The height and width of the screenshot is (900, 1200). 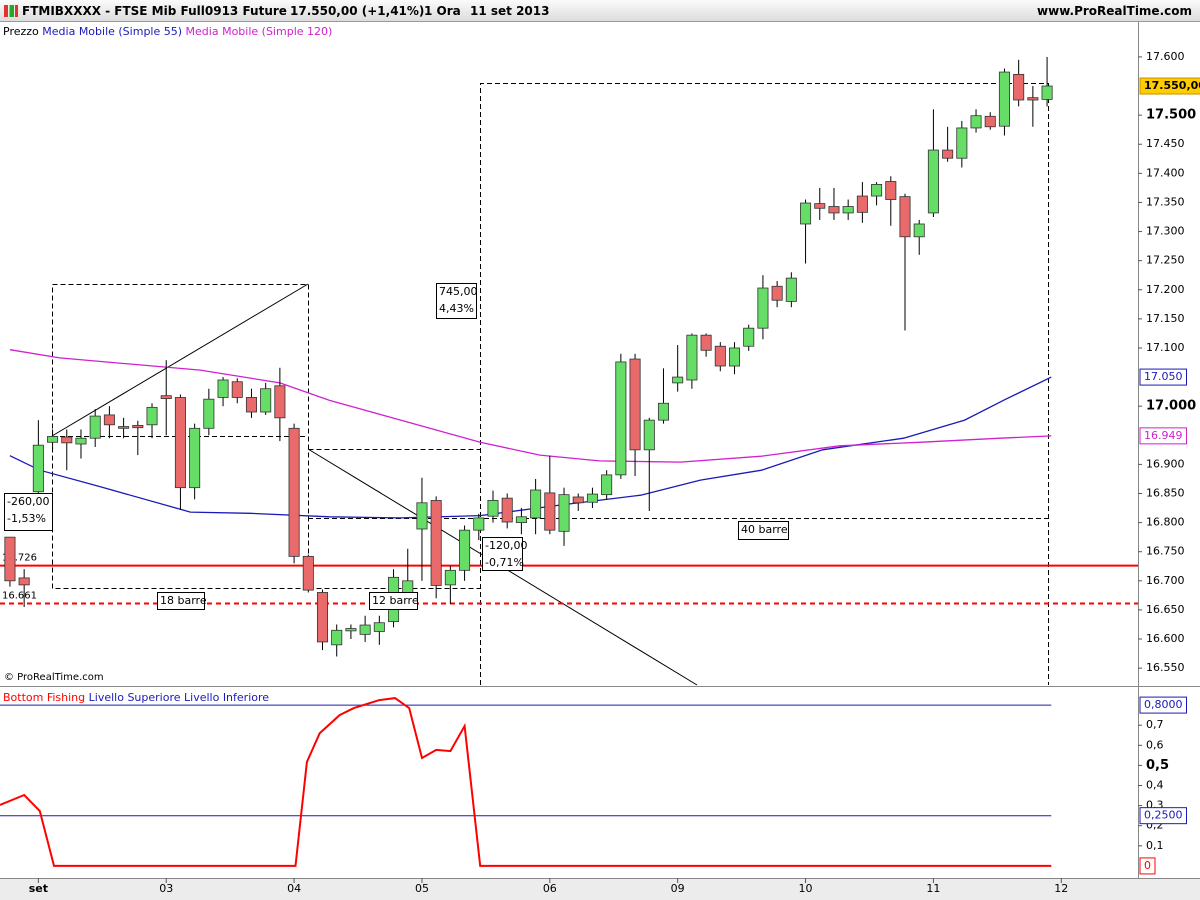 I want to click on value-box: 17.550,00, so click(x=1169, y=86).